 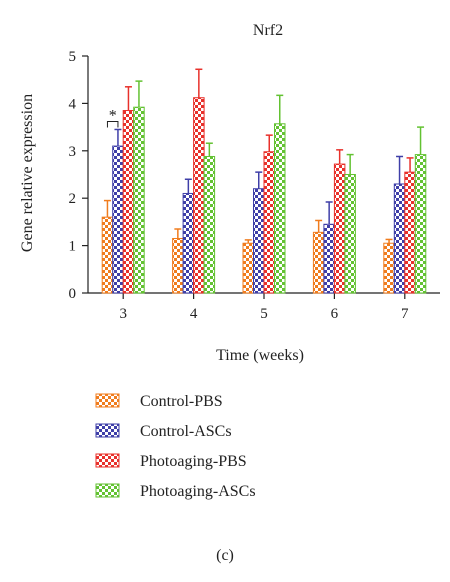 What do you see at coordinates (198, 491) in the screenshot?
I see `legend-label: Photoaging-ASCs` at bounding box center [198, 491].